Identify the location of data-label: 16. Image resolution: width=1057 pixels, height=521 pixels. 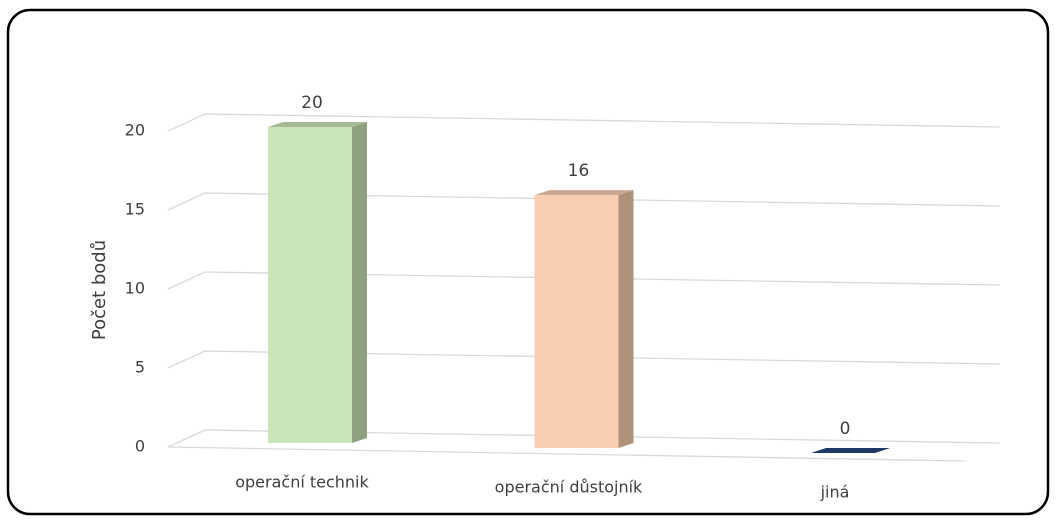
(579, 171).